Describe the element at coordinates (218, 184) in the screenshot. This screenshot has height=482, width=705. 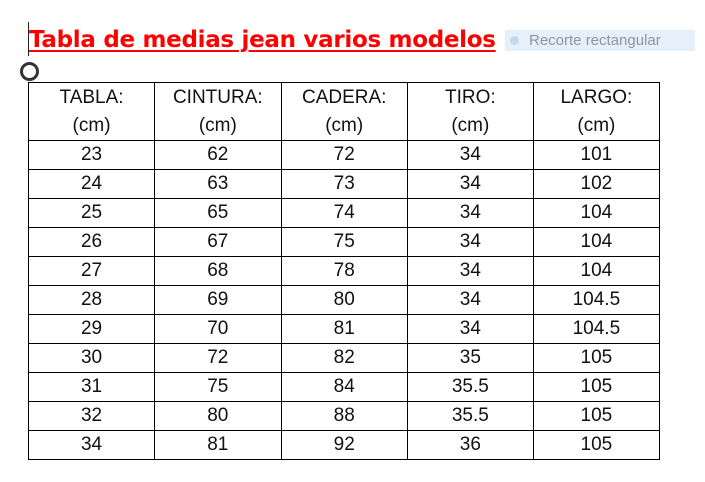
I see `table-cell: 63` at that location.